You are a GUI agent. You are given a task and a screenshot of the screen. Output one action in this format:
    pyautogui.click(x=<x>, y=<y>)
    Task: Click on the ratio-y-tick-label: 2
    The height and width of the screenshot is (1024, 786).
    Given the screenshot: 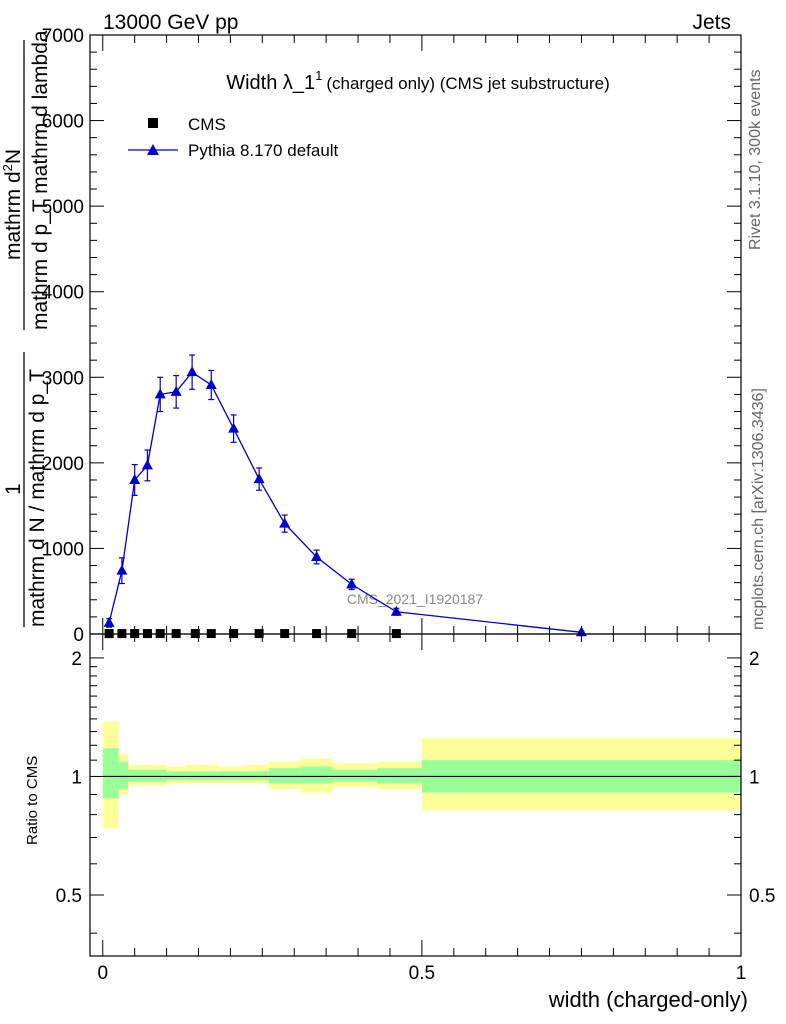 What is the action you would take?
    pyautogui.click(x=76, y=659)
    